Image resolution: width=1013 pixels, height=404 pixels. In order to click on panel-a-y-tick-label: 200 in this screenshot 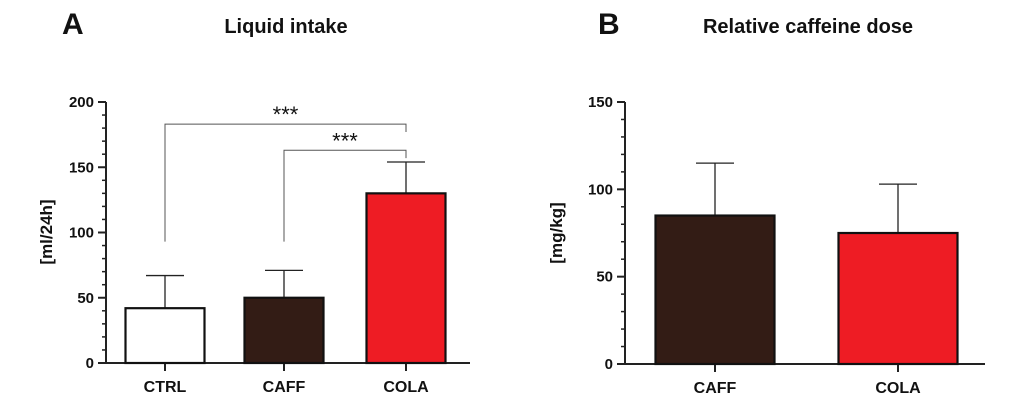, I will do `click(81, 102)`.